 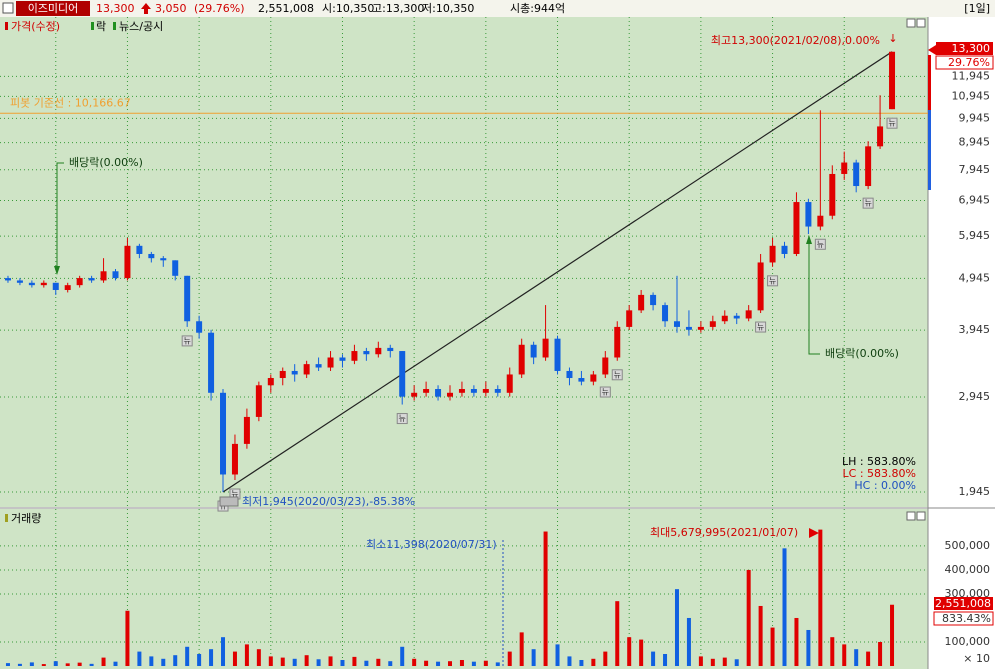 What do you see at coordinates (171, 8) in the screenshot?
I see `change: 3,050` at bounding box center [171, 8].